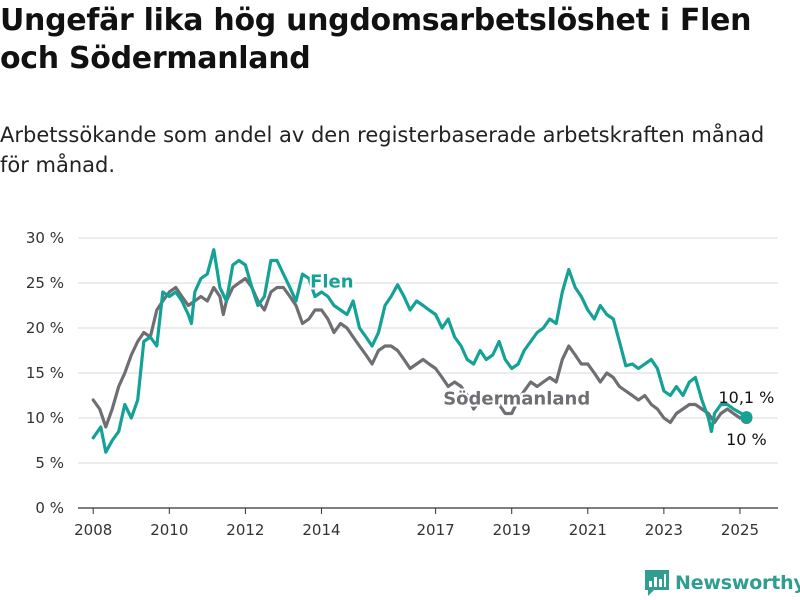 The image size is (800, 600). What do you see at coordinates (746, 417) in the screenshot?
I see `end-point-flen` at bounding box center [746, 417].